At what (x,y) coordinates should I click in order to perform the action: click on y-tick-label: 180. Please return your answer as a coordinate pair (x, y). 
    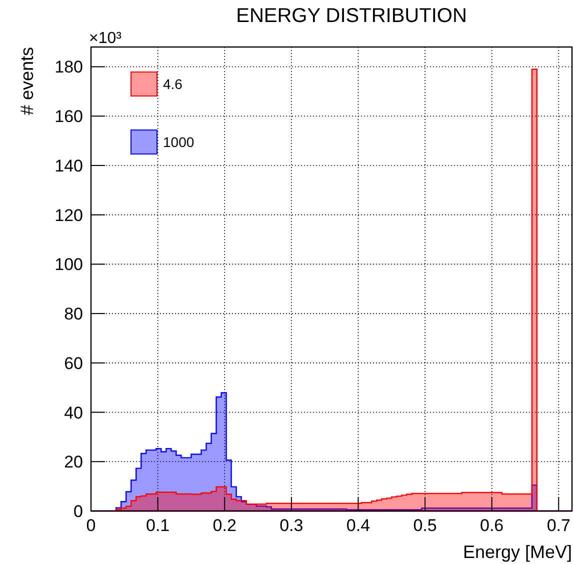
    Looking at the image, I should click on (68, 67).